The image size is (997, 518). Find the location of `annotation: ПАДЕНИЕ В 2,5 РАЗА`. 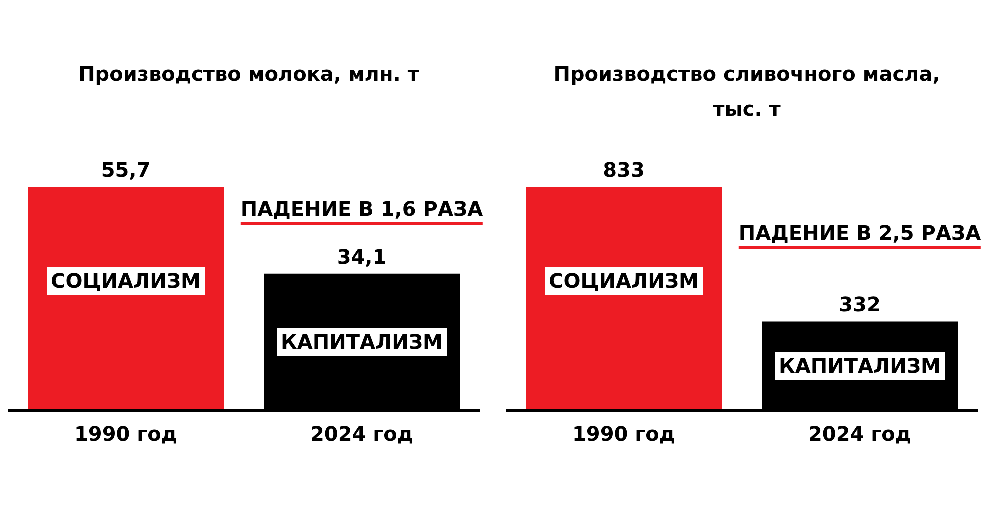

annotation: ПАДЕНИЕ В 2,5 РАЗА is located at coordinates (860, 235).